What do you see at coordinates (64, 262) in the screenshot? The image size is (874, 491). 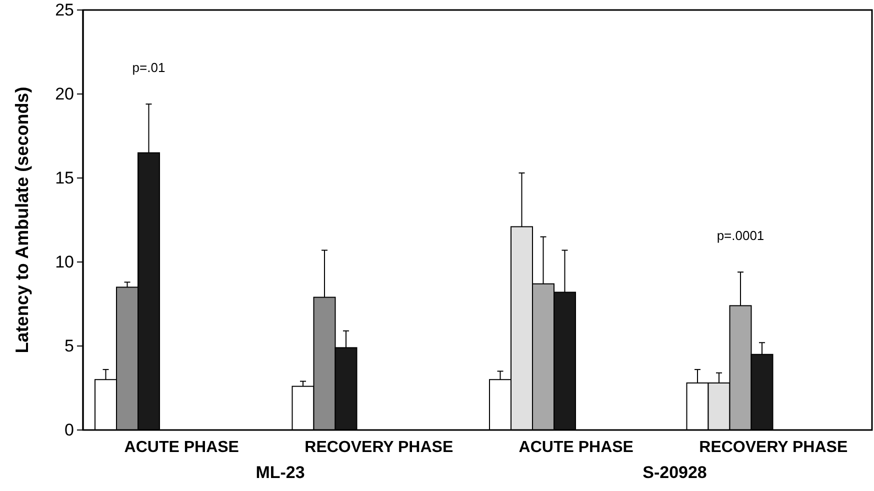 I see `y-tick-label: 10` at bounding box center [64, 262].